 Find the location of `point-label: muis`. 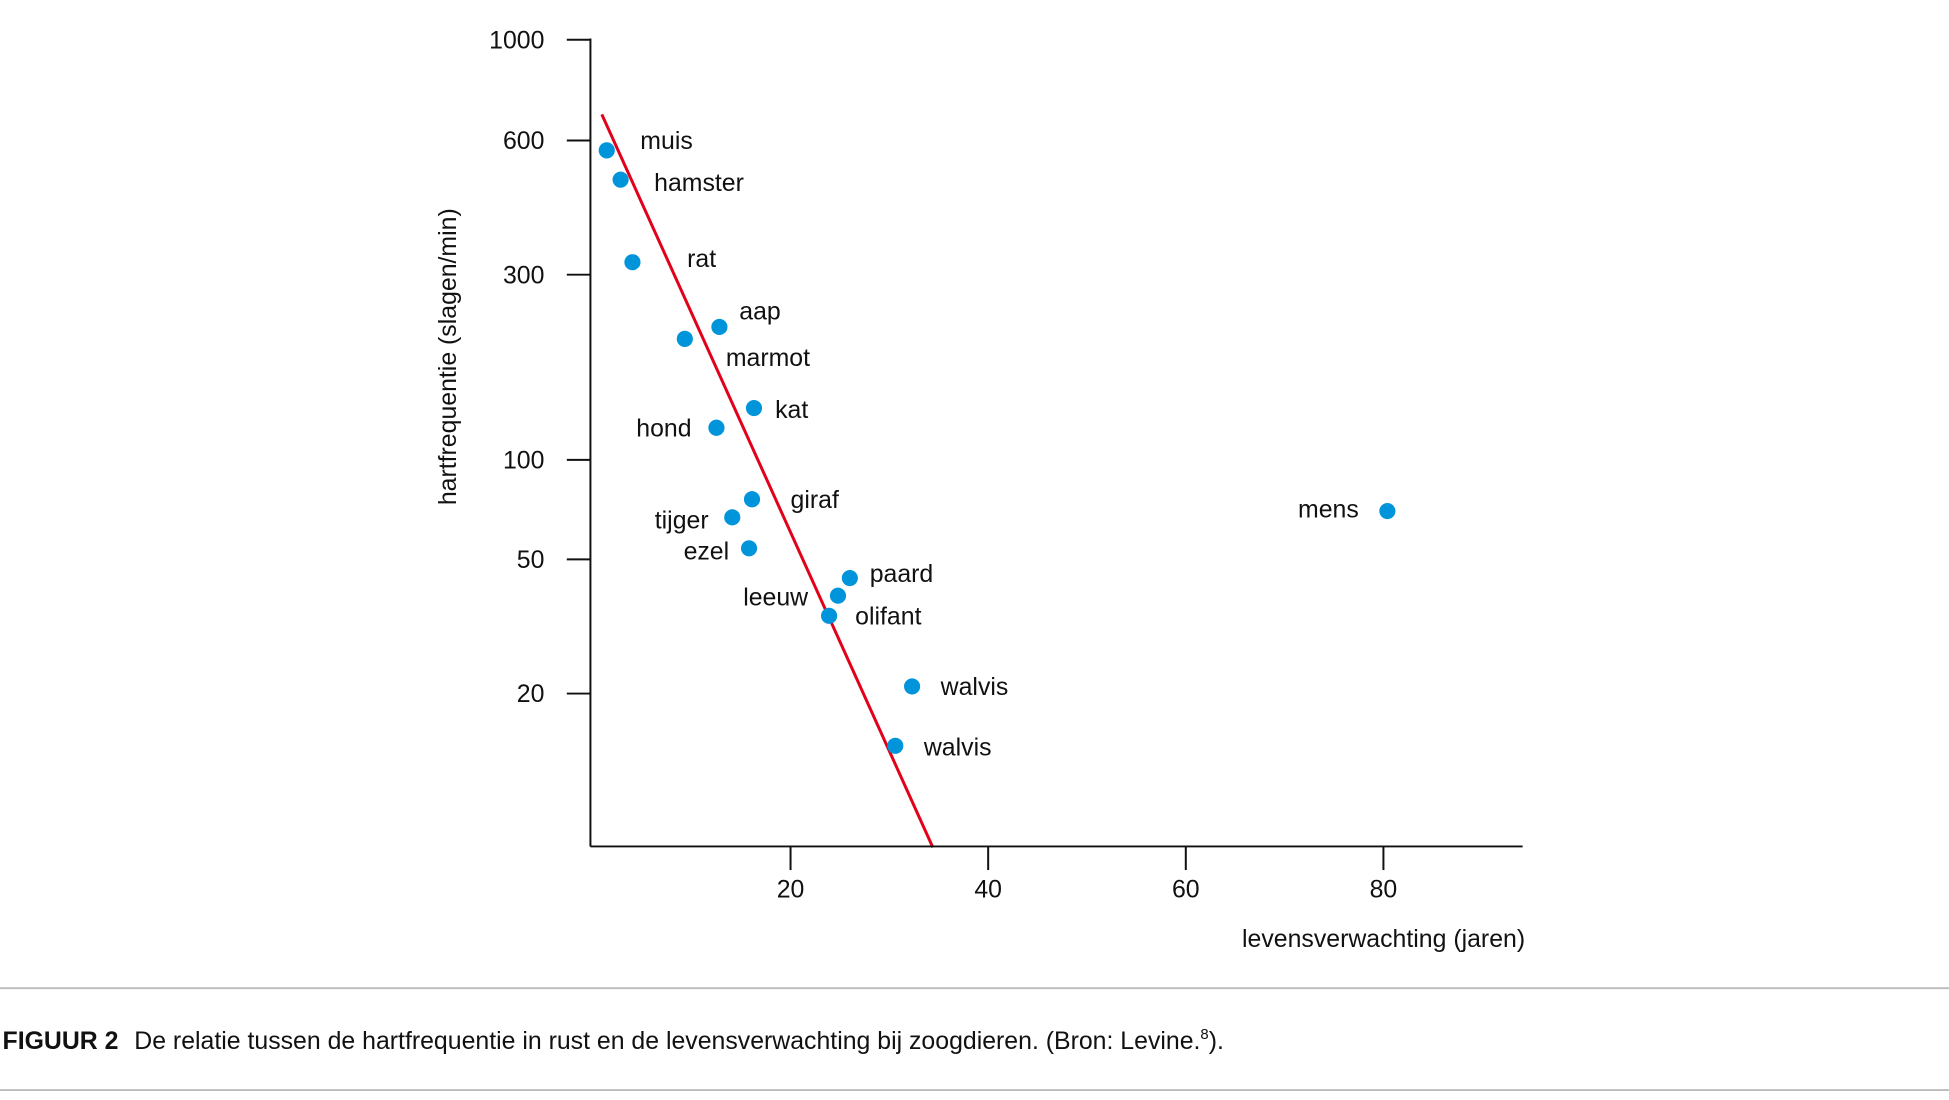

point-label: muis is located at coordinates (666, 141).